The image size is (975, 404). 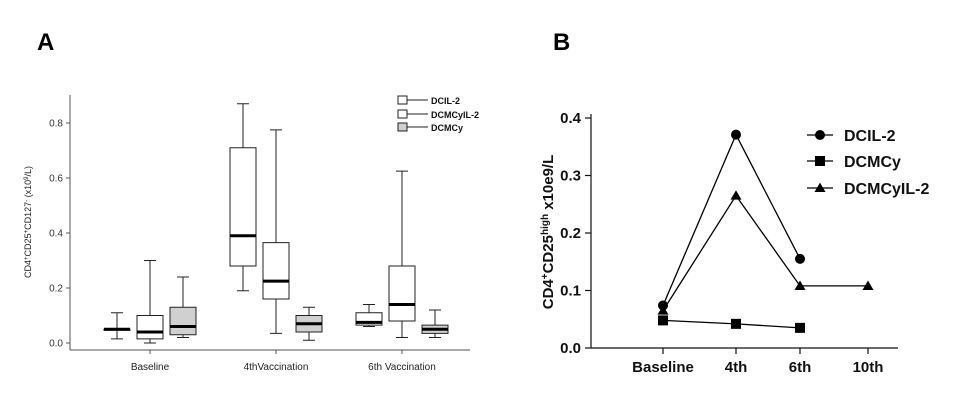 I want to click on y-tick-label: 0.6, so click(x=56, y=179).